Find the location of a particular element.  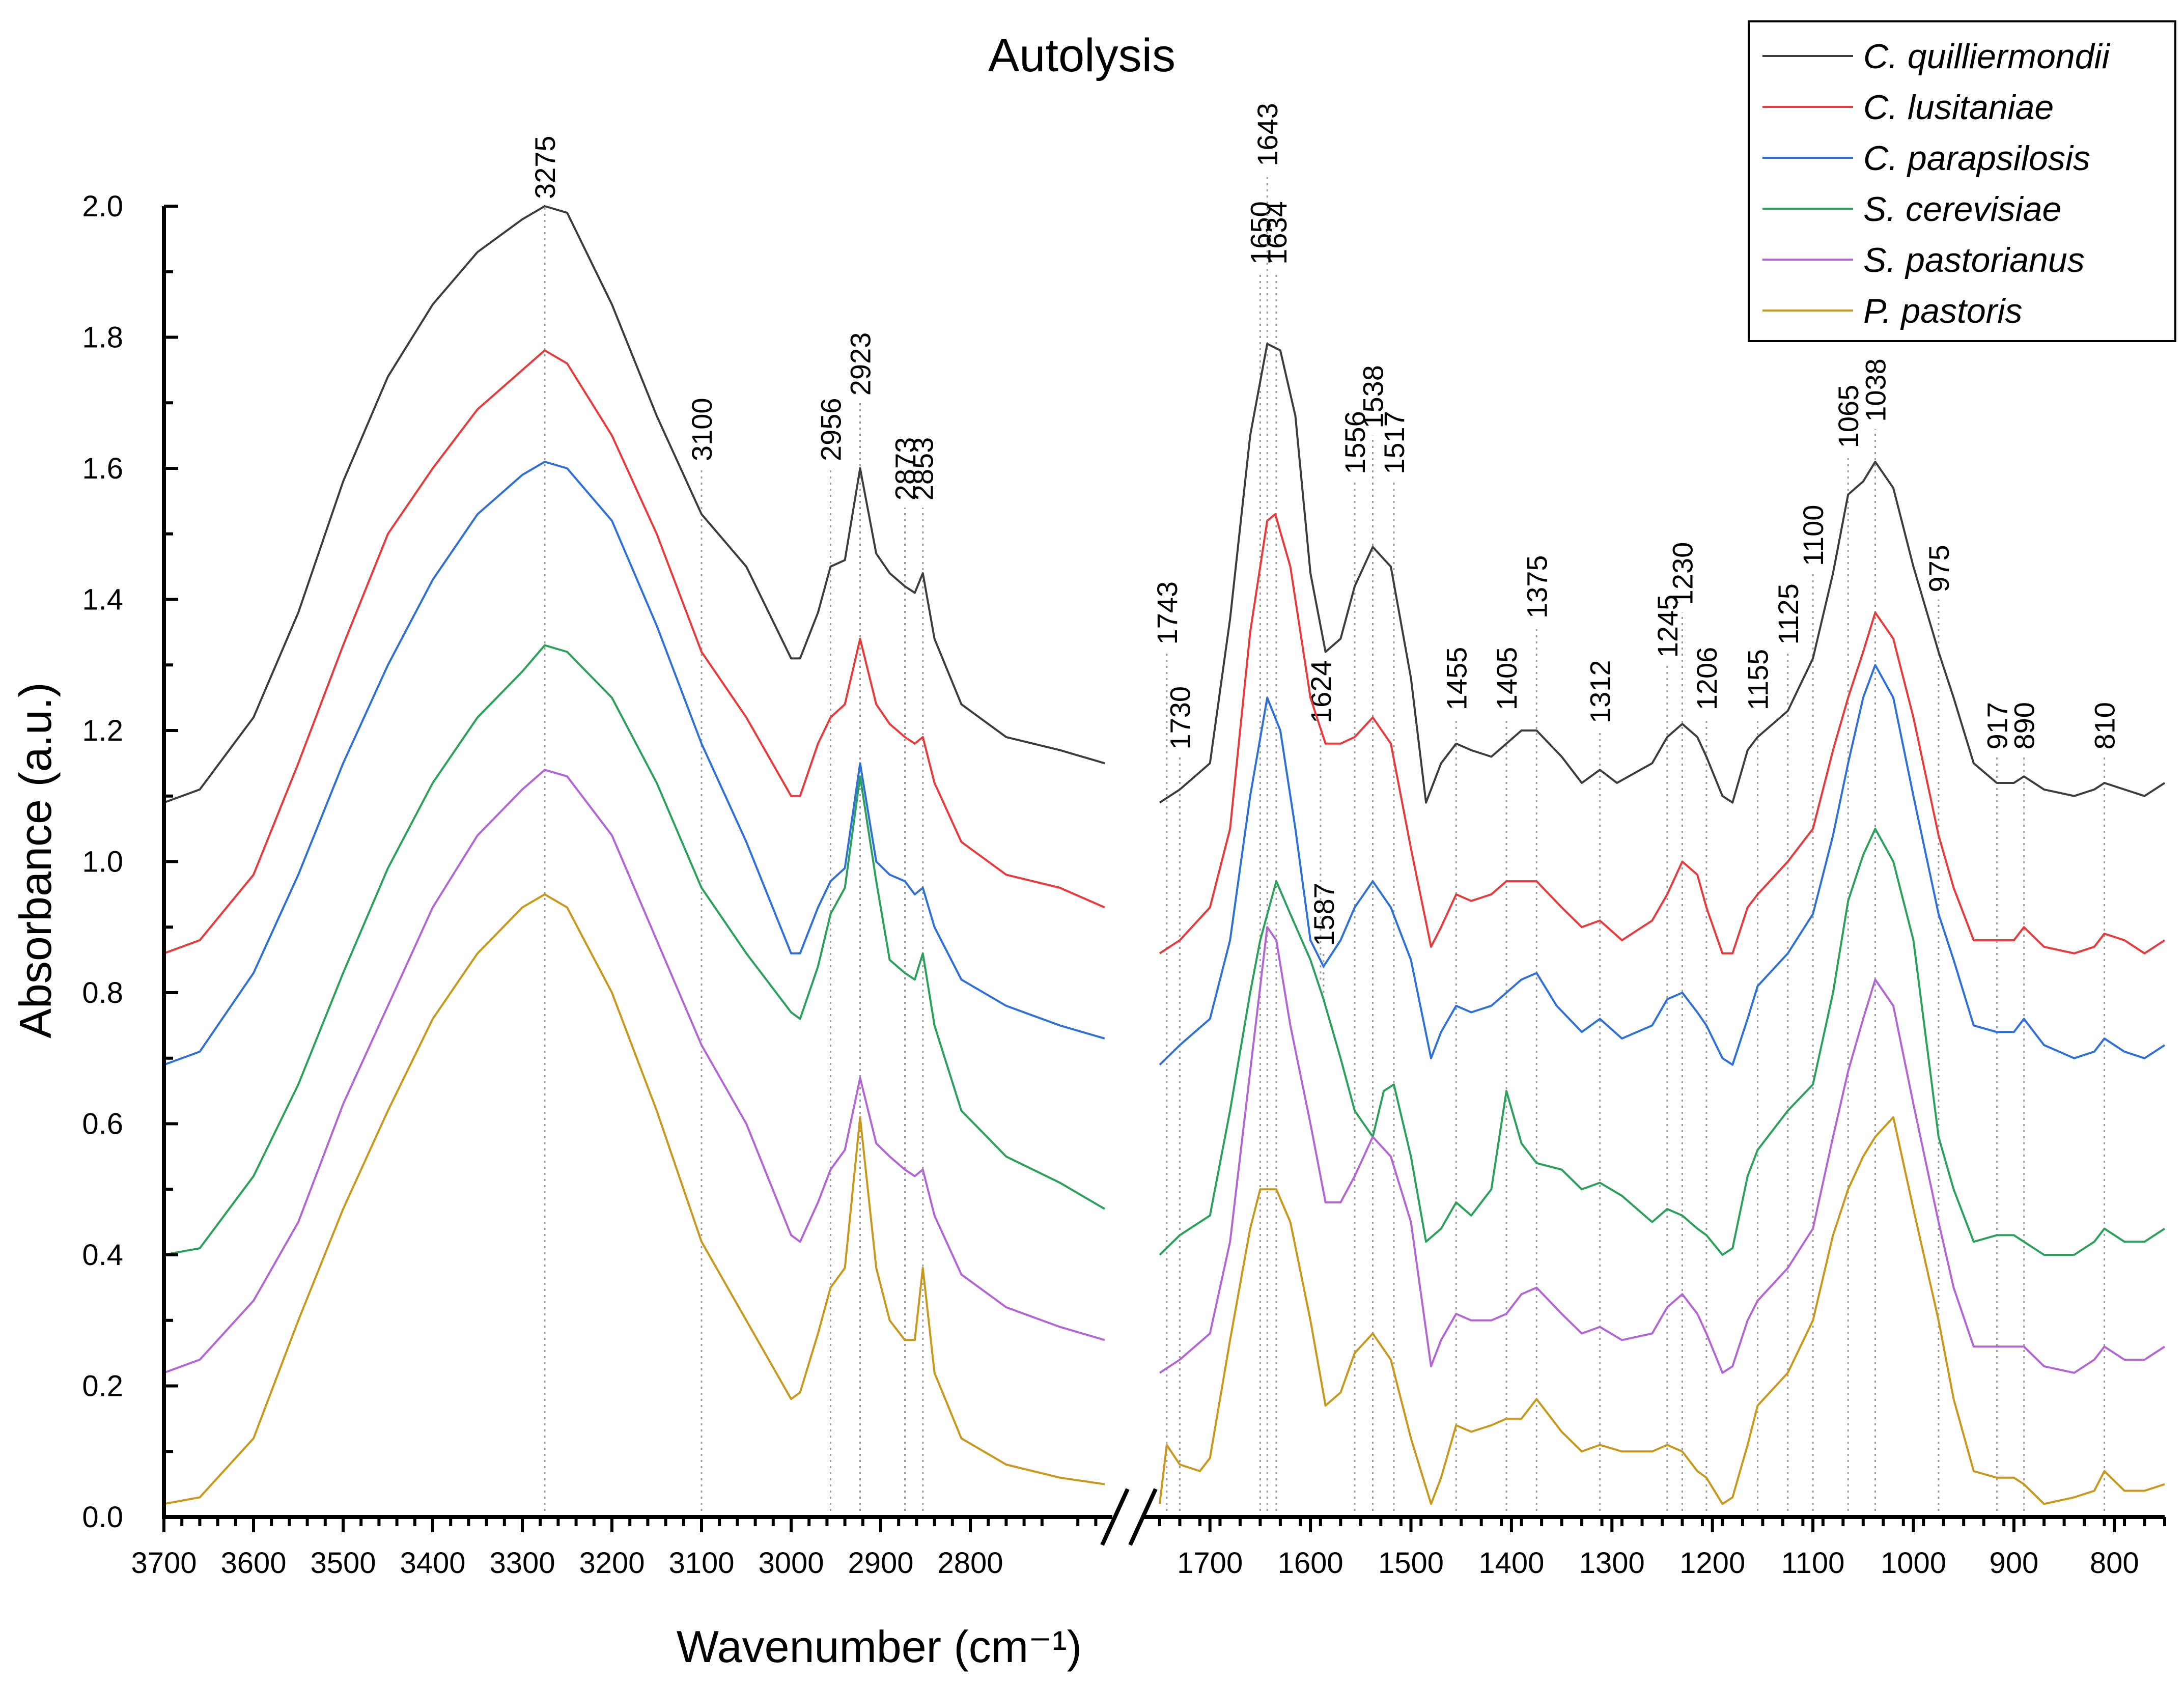

peak-marker-label: 1650 is located at coordinates (1260, 233).